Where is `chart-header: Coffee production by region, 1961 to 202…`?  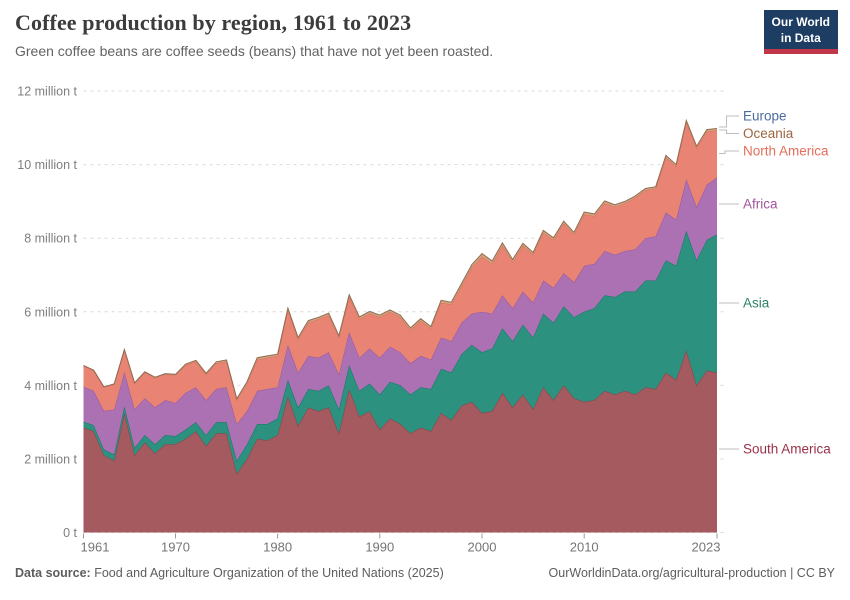 chart-header: Coffee production by region, 1961 to 202… is located at coordinates (426, 34).